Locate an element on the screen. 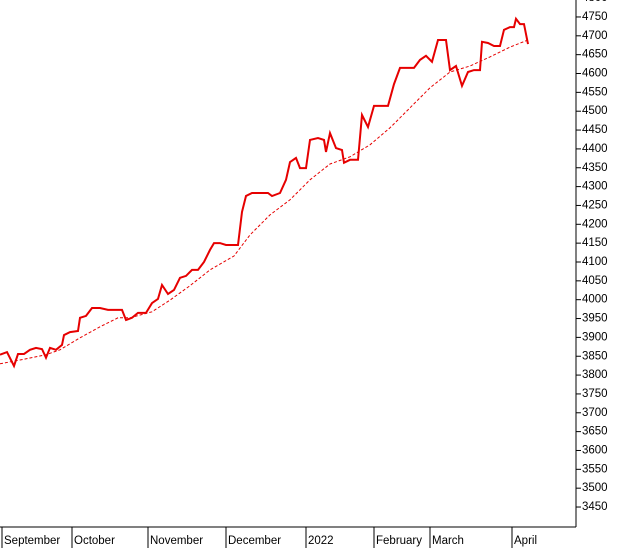 The image size is (624, 548). x-tick-label: 2022 is located at coordinates (321, 541).